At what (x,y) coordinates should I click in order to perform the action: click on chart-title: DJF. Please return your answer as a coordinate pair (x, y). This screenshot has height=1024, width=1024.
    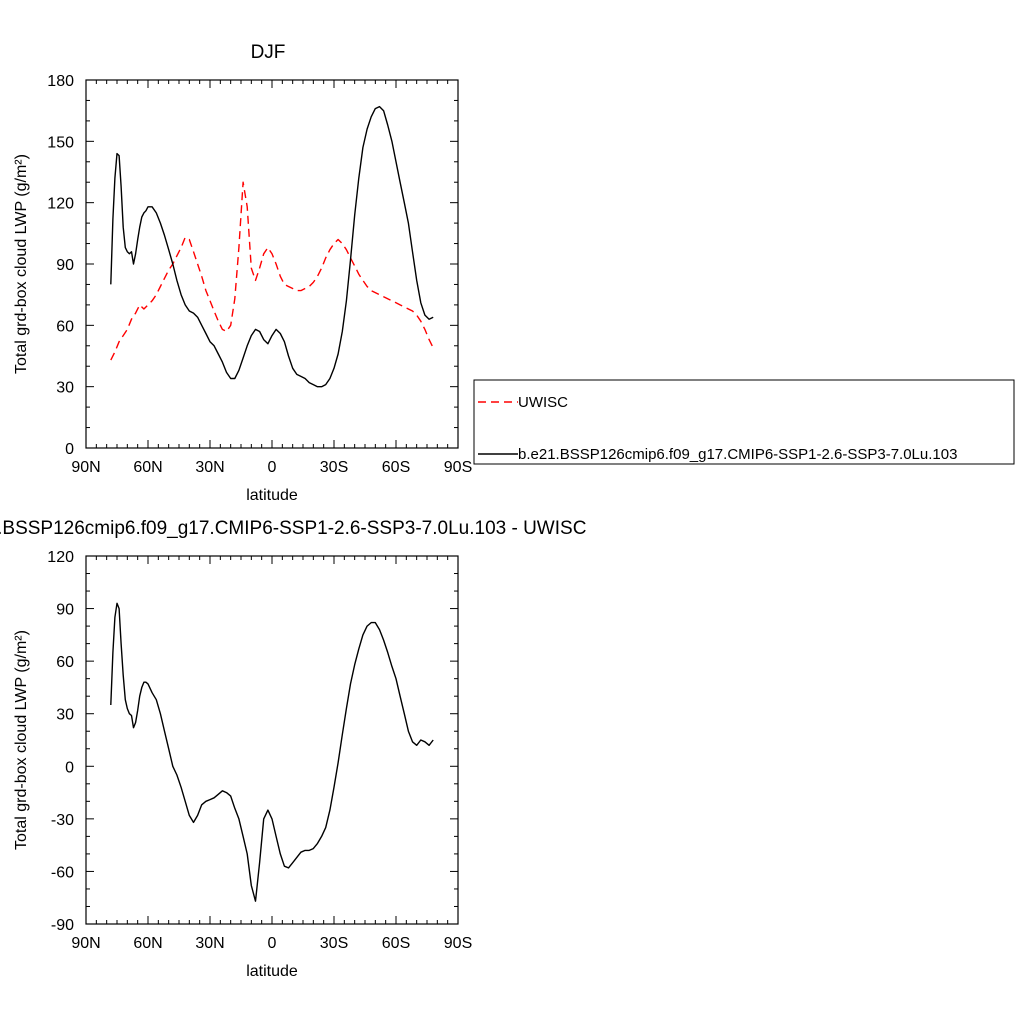
    Looking at the image, I should click on (268, 52).